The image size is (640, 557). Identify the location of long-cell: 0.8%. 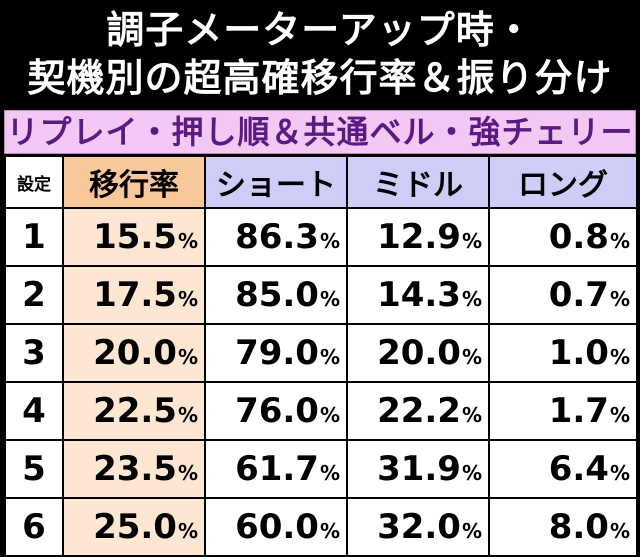
(563, 237).